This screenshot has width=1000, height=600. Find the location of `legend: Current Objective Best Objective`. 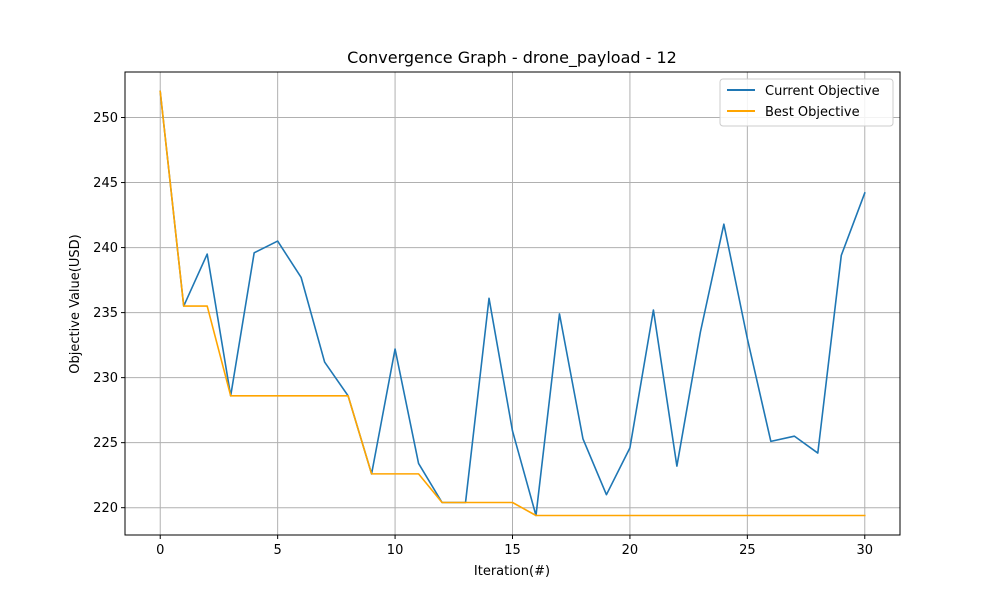

legend: Current Objective Best Objective is located at coordinates (806, 102).